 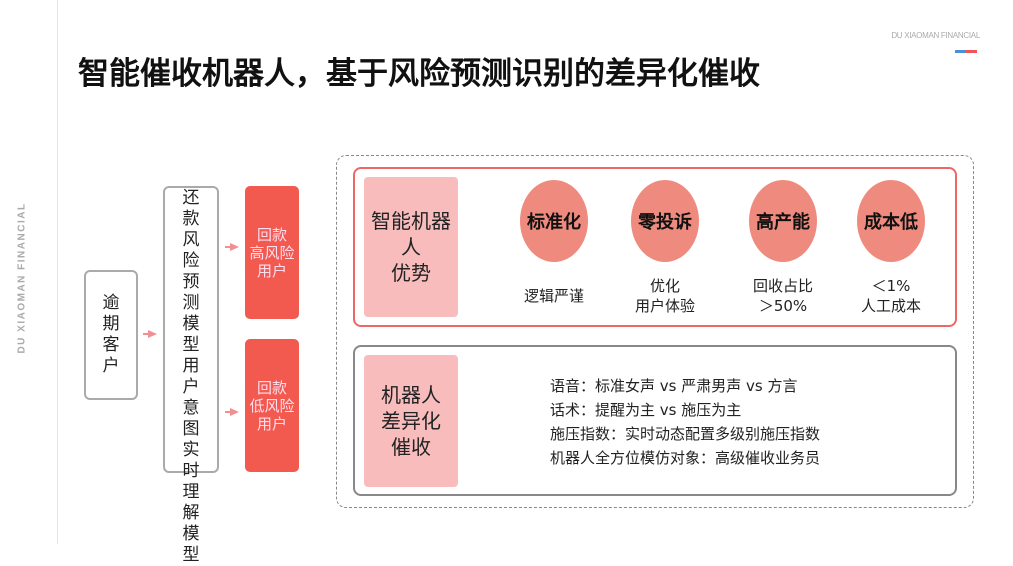 I want to click on list-item: 话术：提醒为主 vs 施压为主, so click(x=646, y=410).